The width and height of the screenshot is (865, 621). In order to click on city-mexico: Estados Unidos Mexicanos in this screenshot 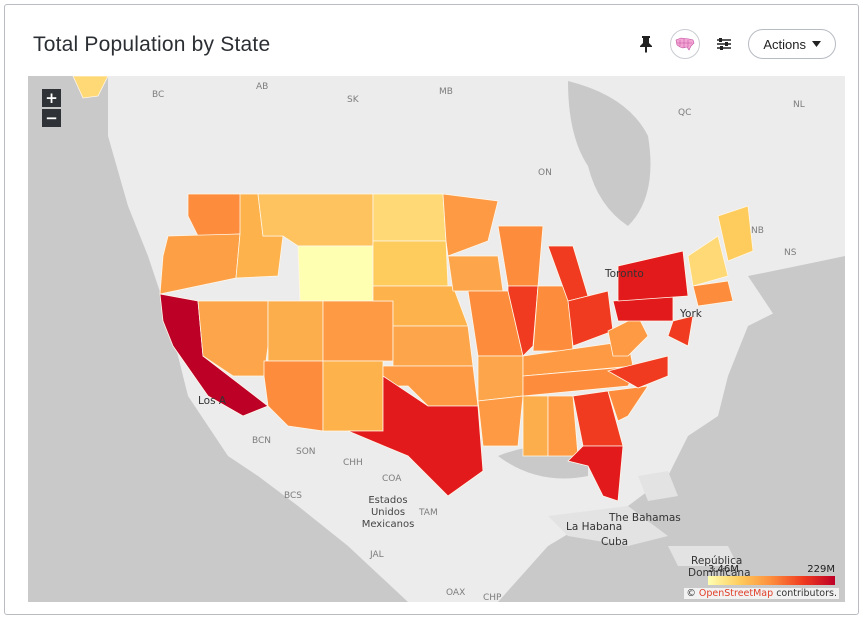, I will do `click(388, 513)`.